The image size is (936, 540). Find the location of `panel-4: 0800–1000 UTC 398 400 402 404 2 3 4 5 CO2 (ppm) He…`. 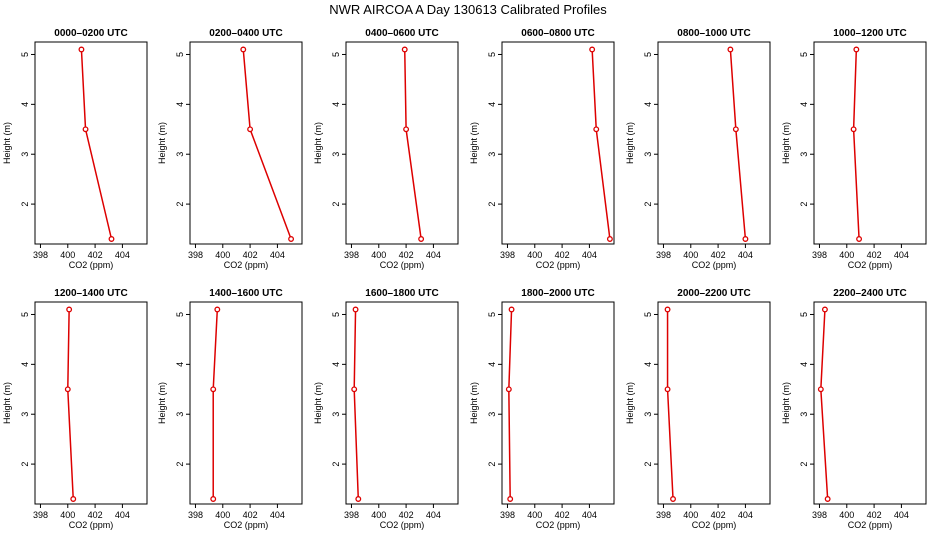

panel-4: 0800–1000 UTC 398 400 402 404 2 3 4 5 CO2 (ppm) He… is located at coordinates (698, 149).